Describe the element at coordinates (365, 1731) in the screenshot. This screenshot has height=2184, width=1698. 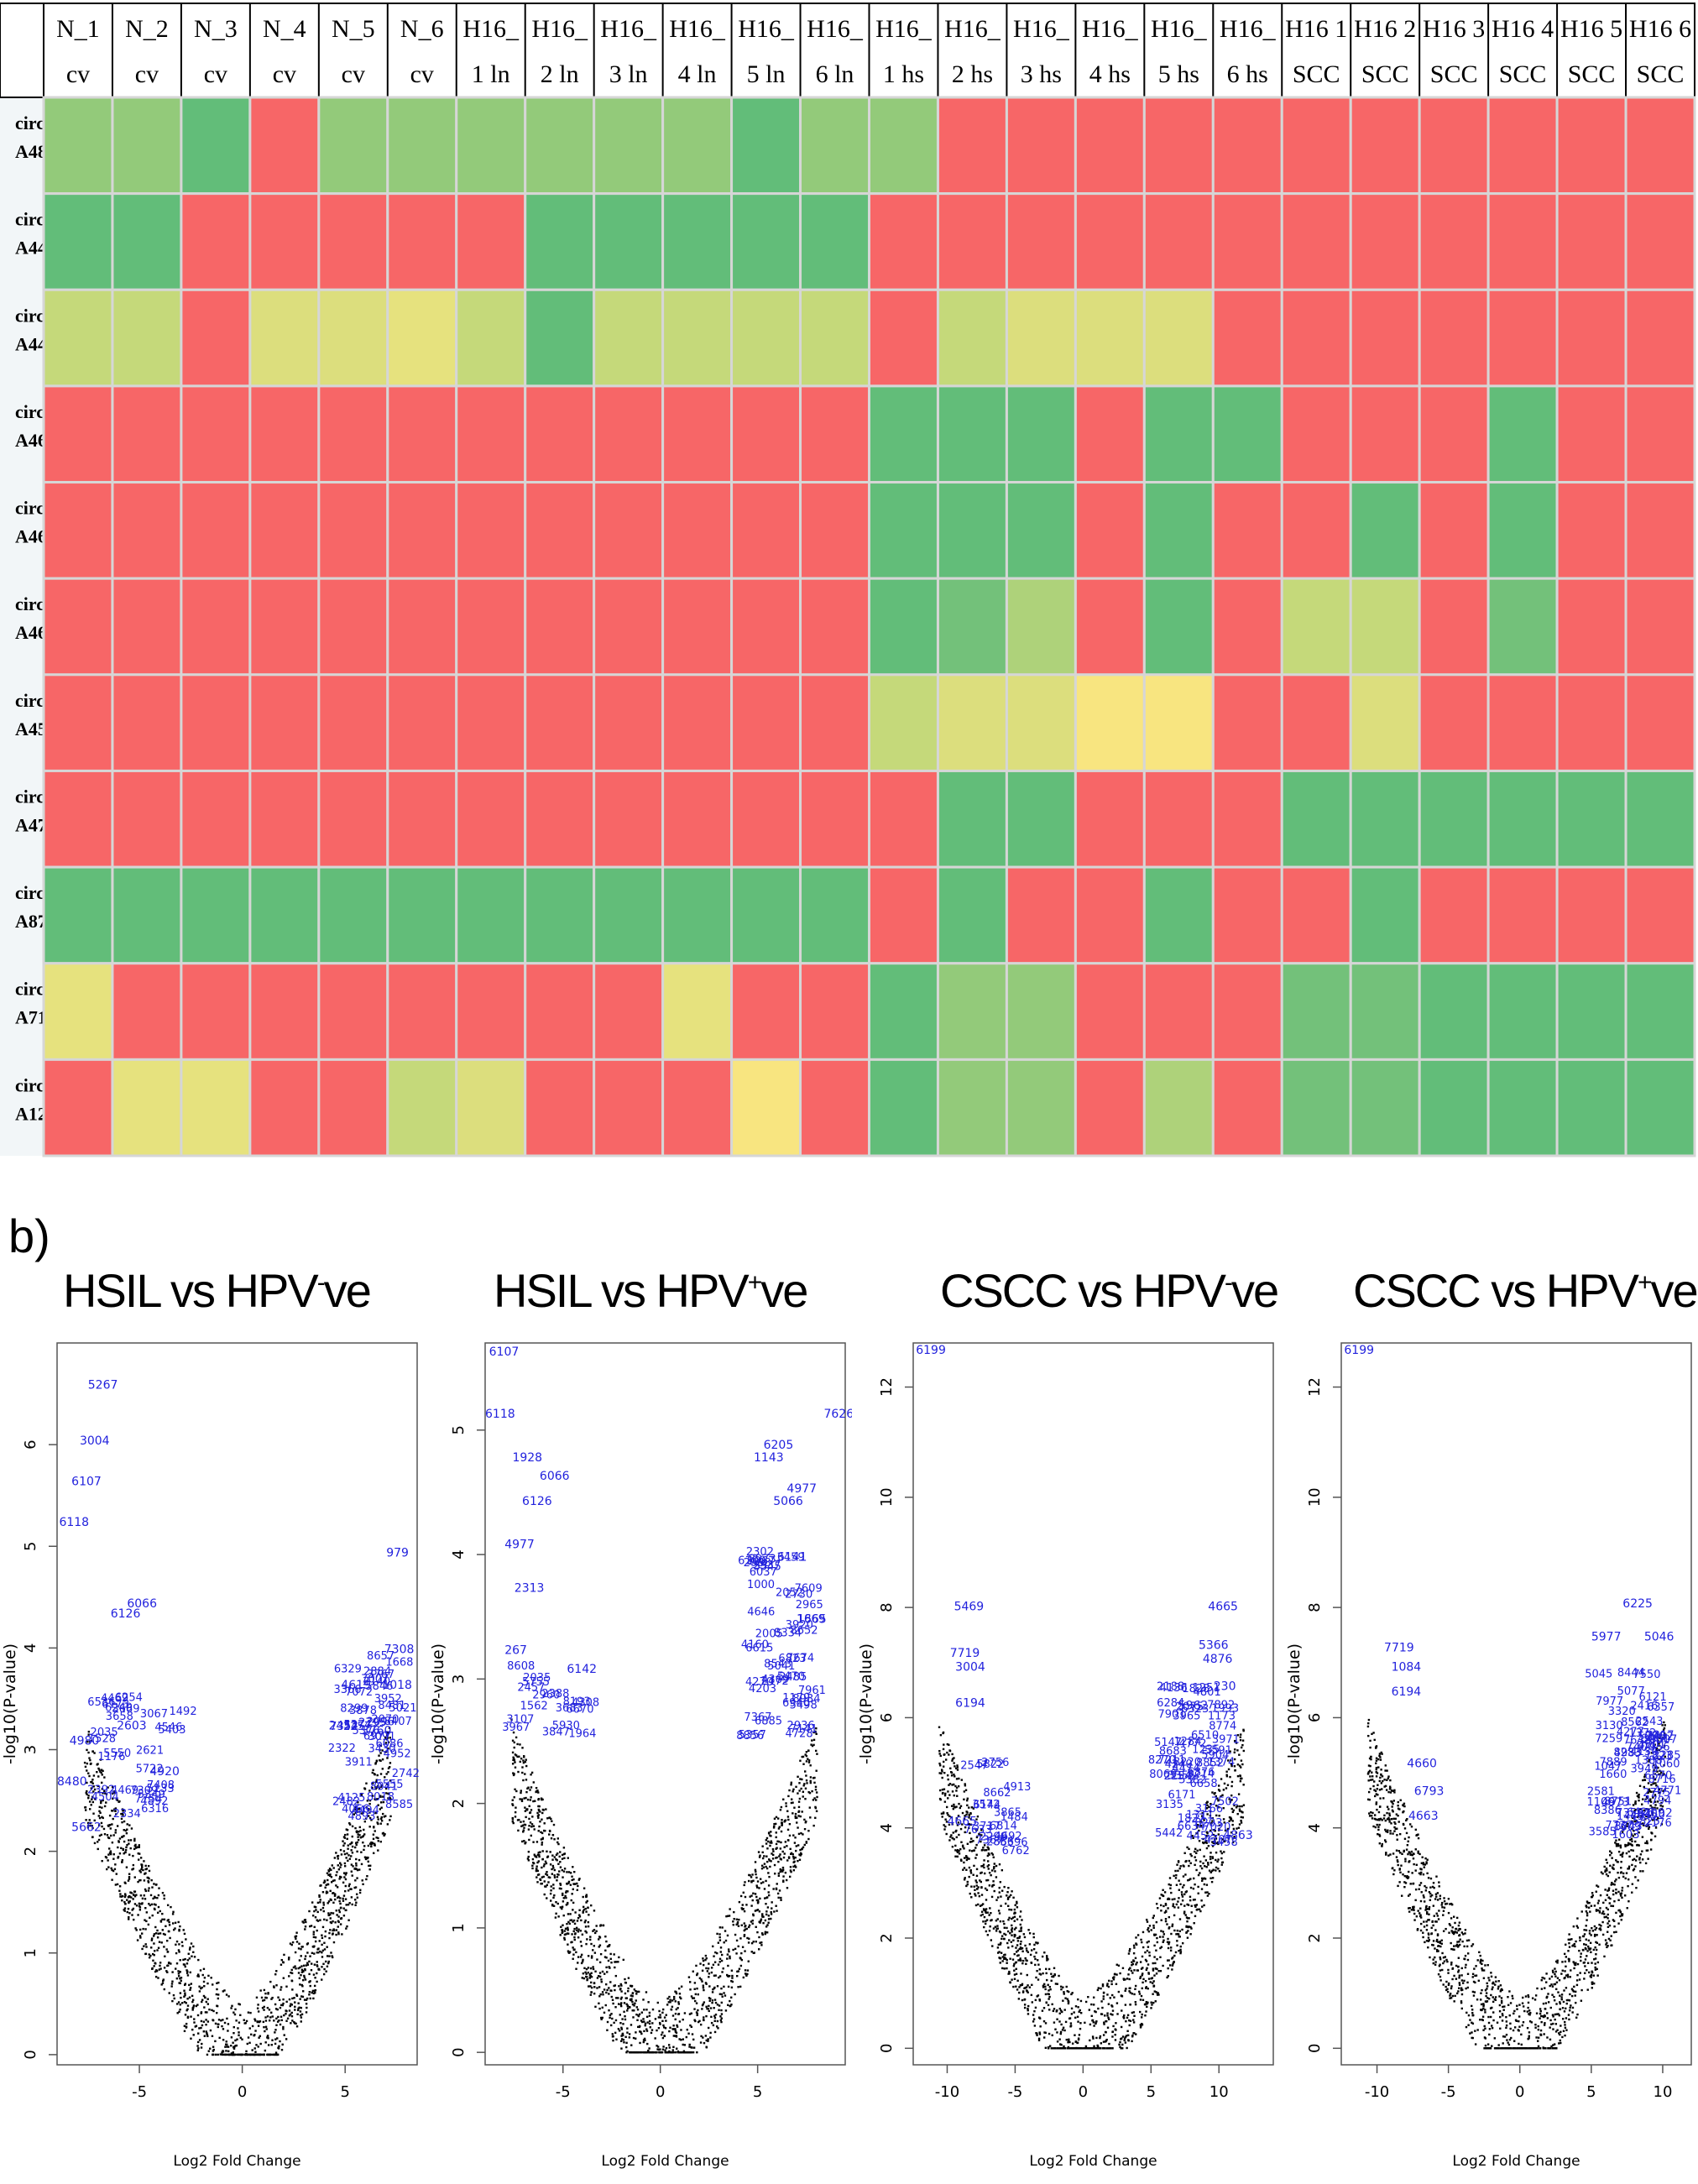
I see `point-label: 5376` at that location.